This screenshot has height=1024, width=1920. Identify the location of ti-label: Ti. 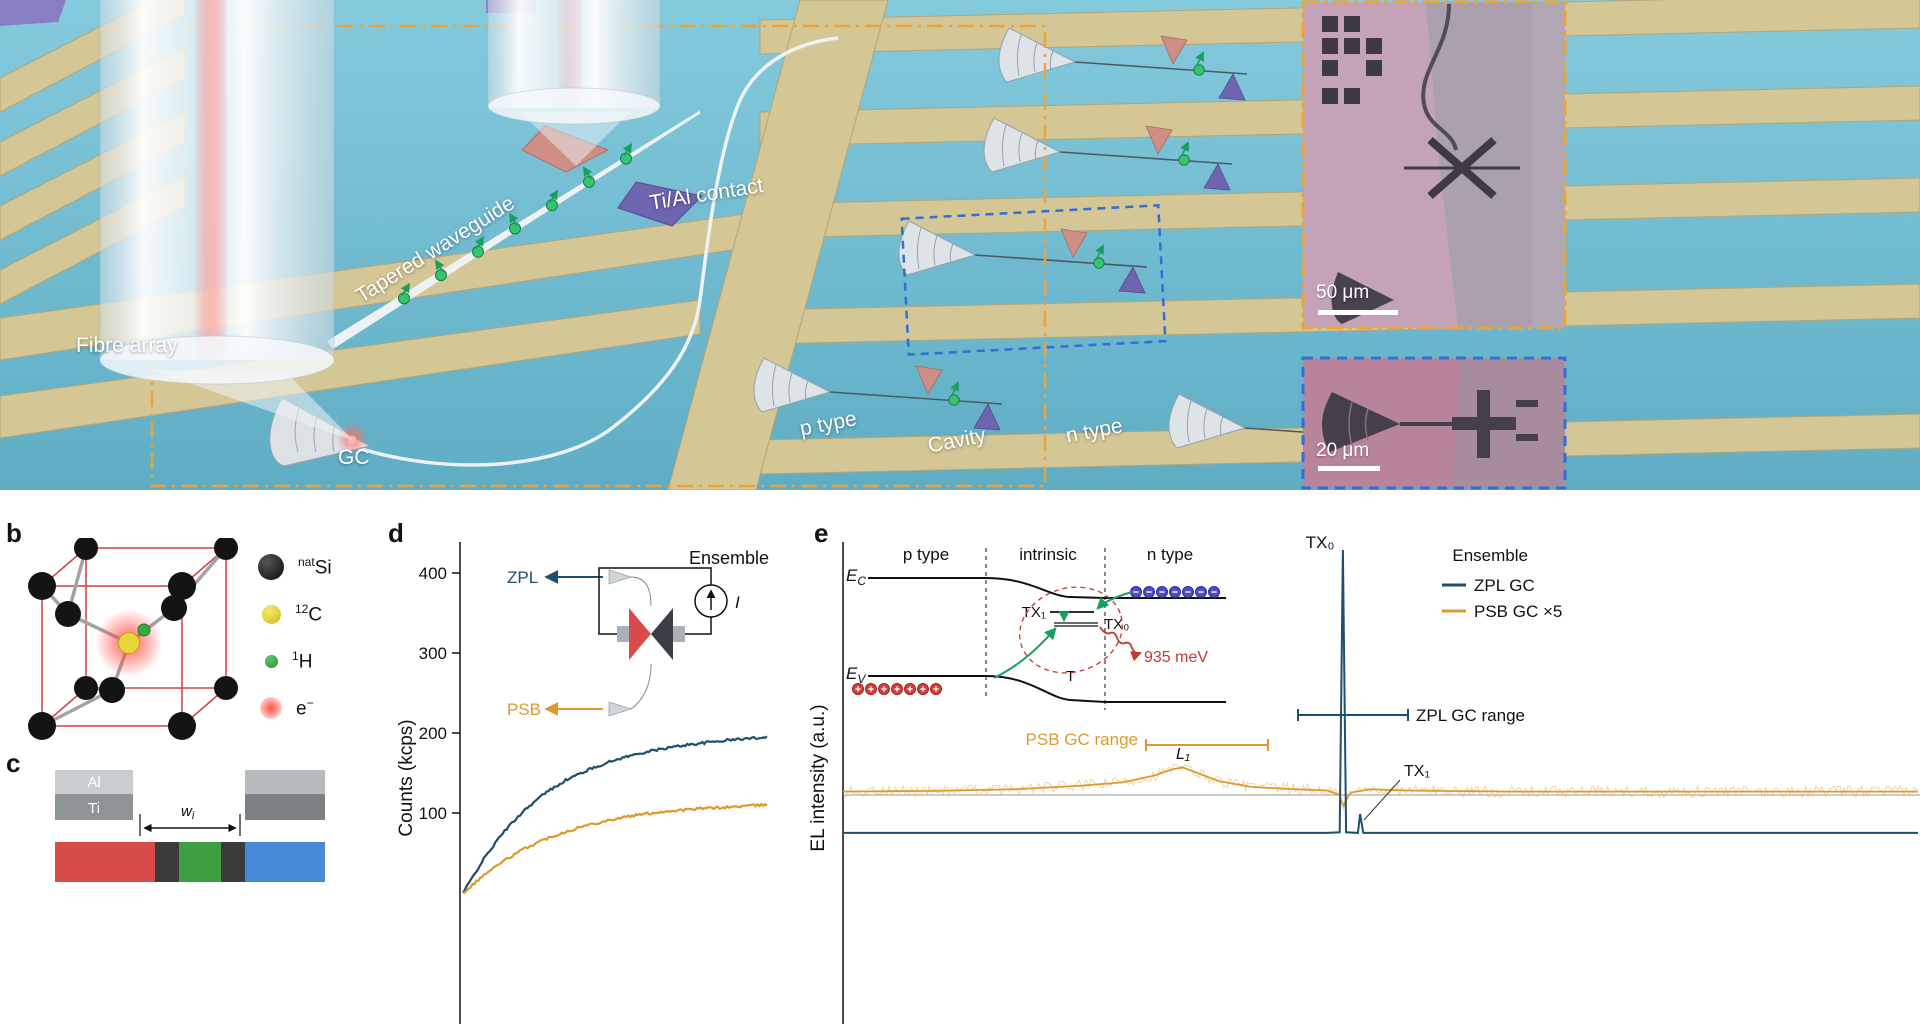
(94, 808).